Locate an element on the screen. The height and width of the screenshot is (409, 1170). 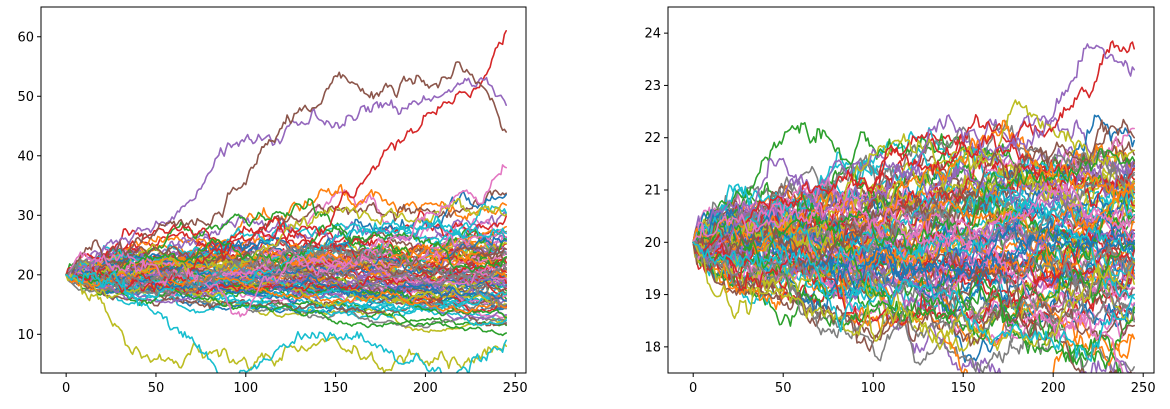
left-y-tick-label-50: 50 is located at coordinates (25, 97).